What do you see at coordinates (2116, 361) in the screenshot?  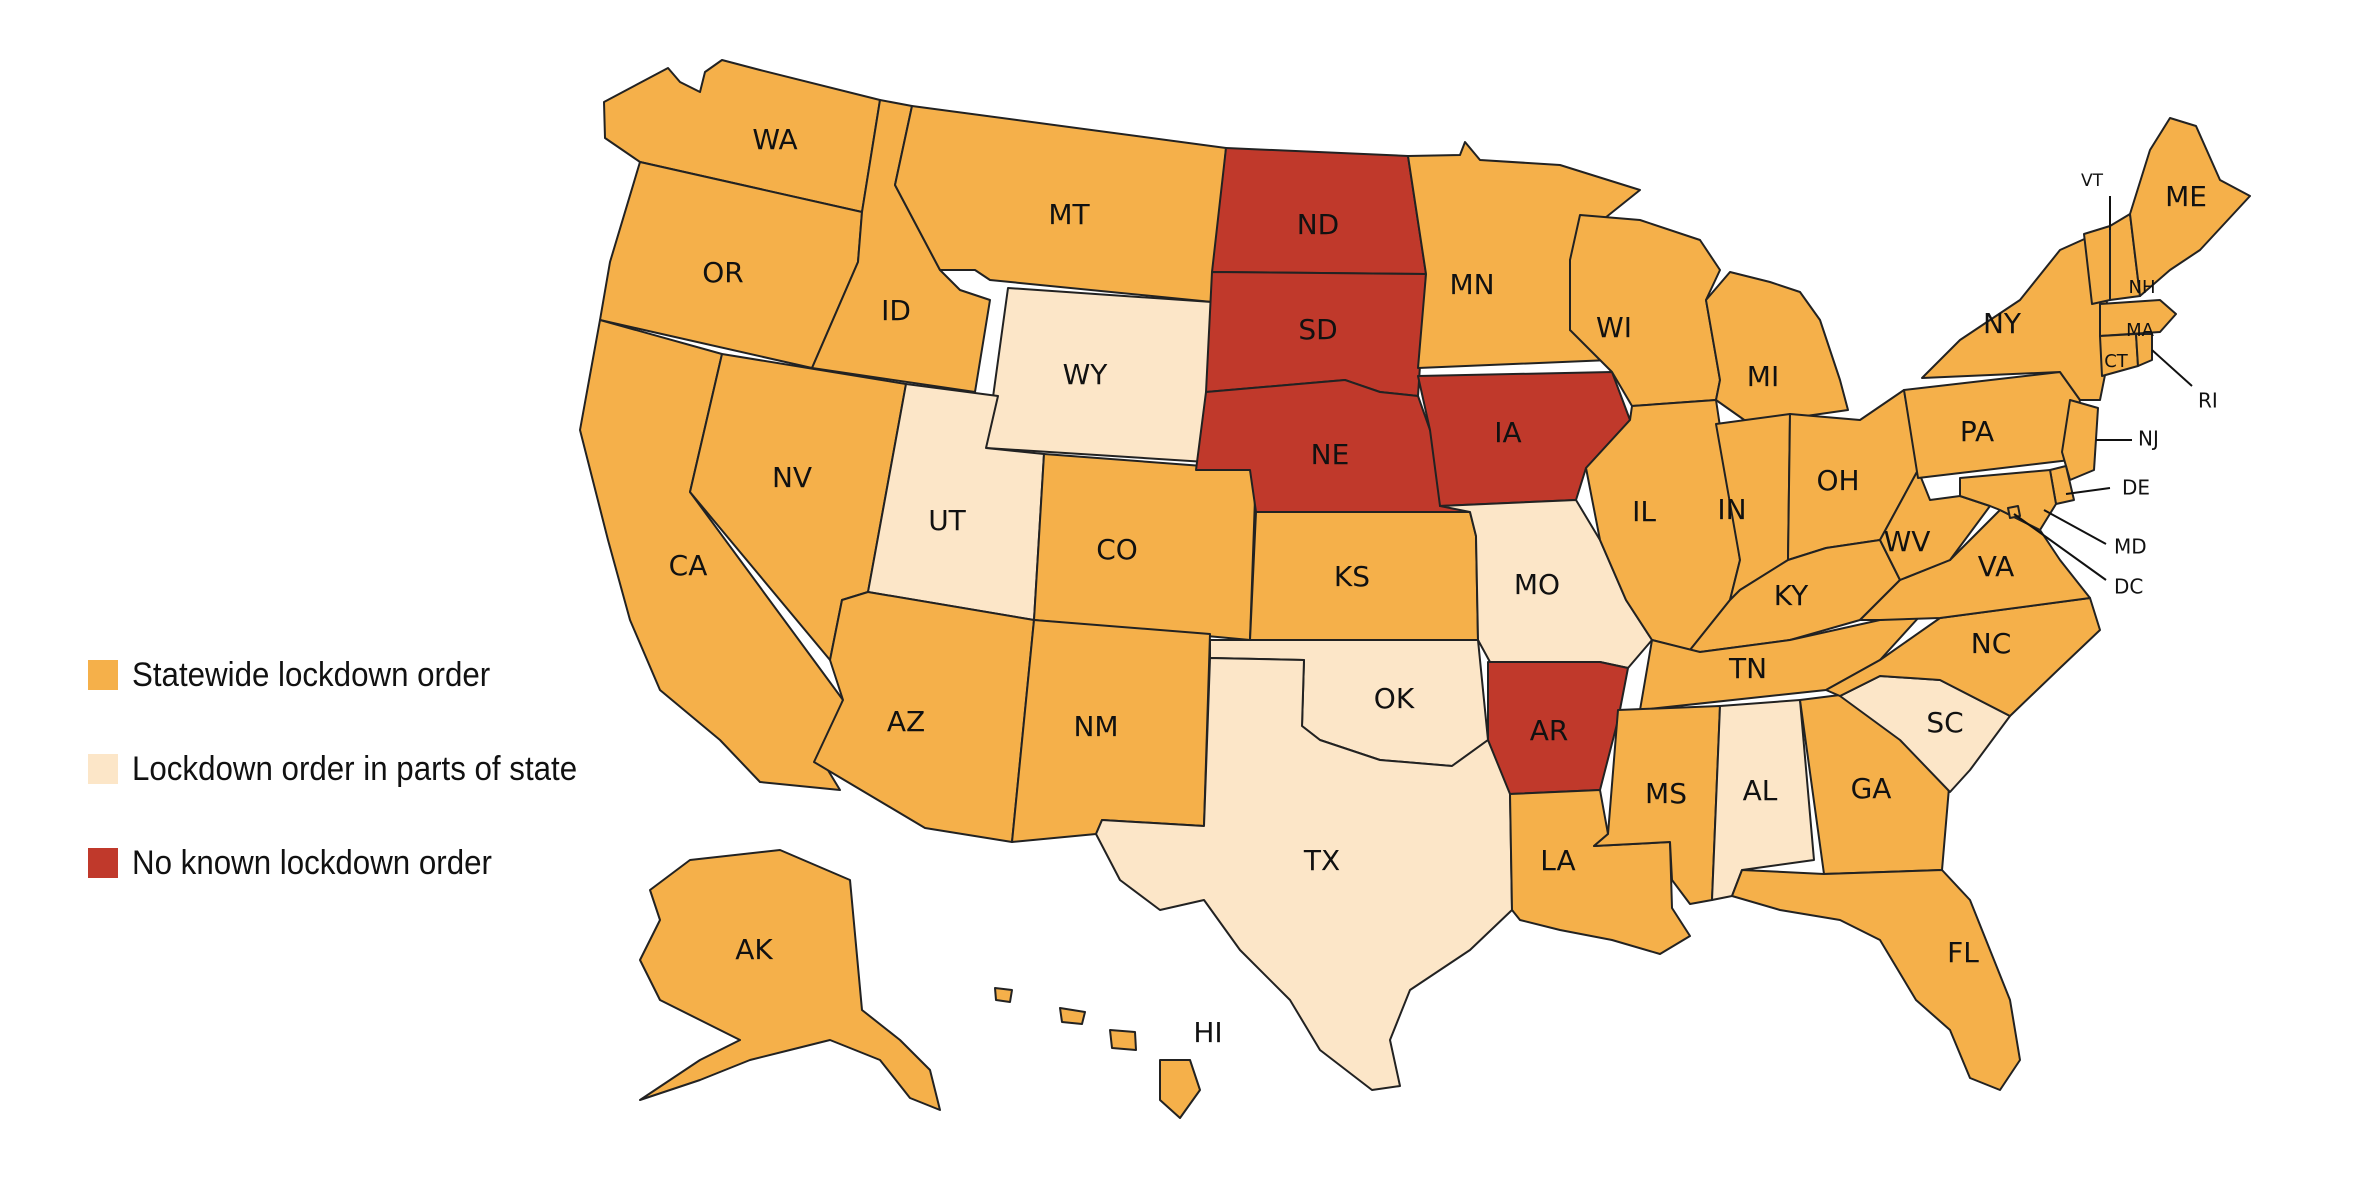 I see `state-label-ct: CT` at bounding box center [2116, 361].